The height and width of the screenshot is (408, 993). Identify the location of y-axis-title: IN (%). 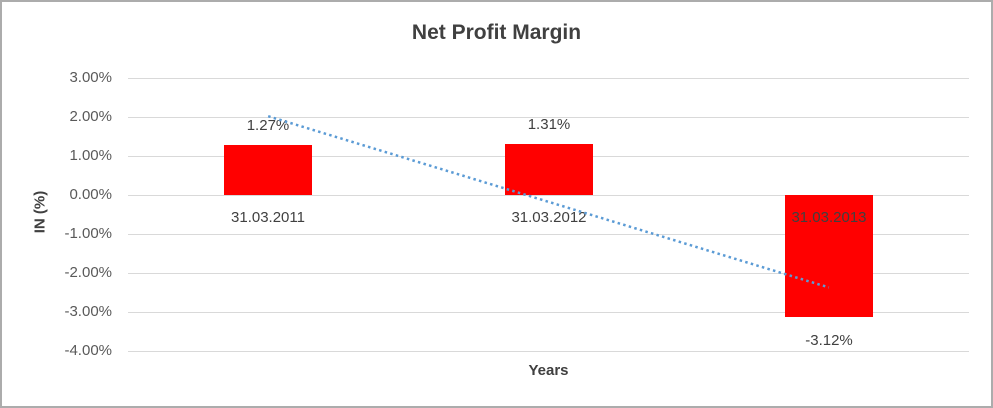
(40, 212).